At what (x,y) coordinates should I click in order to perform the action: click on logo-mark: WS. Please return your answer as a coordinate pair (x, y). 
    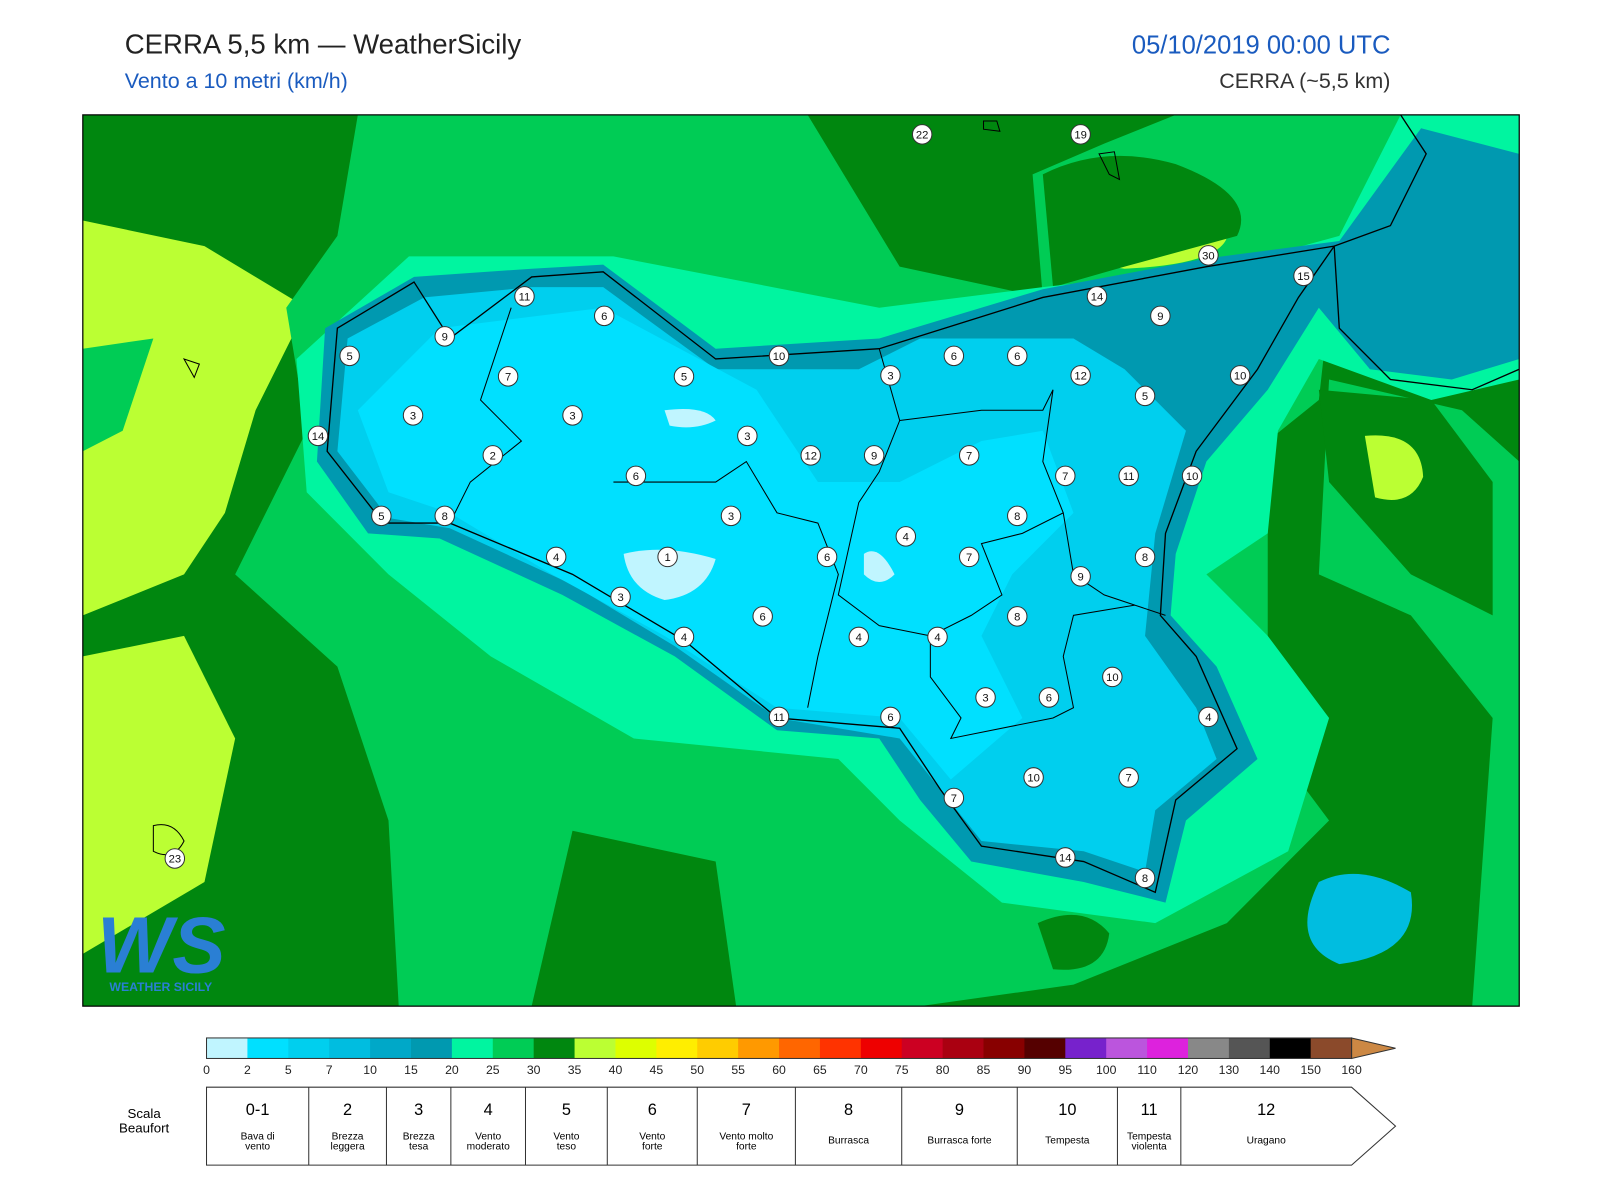
    Looking at the image, I should click on (161, 944).